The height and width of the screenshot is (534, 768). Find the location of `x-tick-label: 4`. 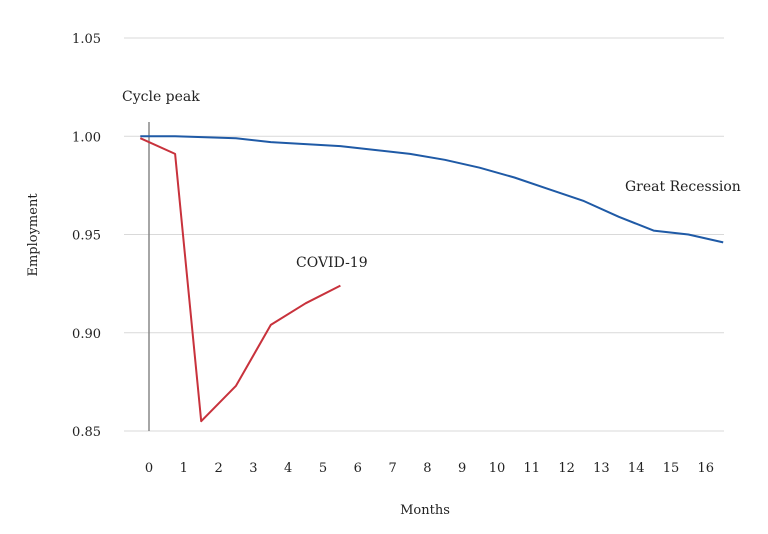

x-tick-label: 4 is located at coordinates (288, 468).